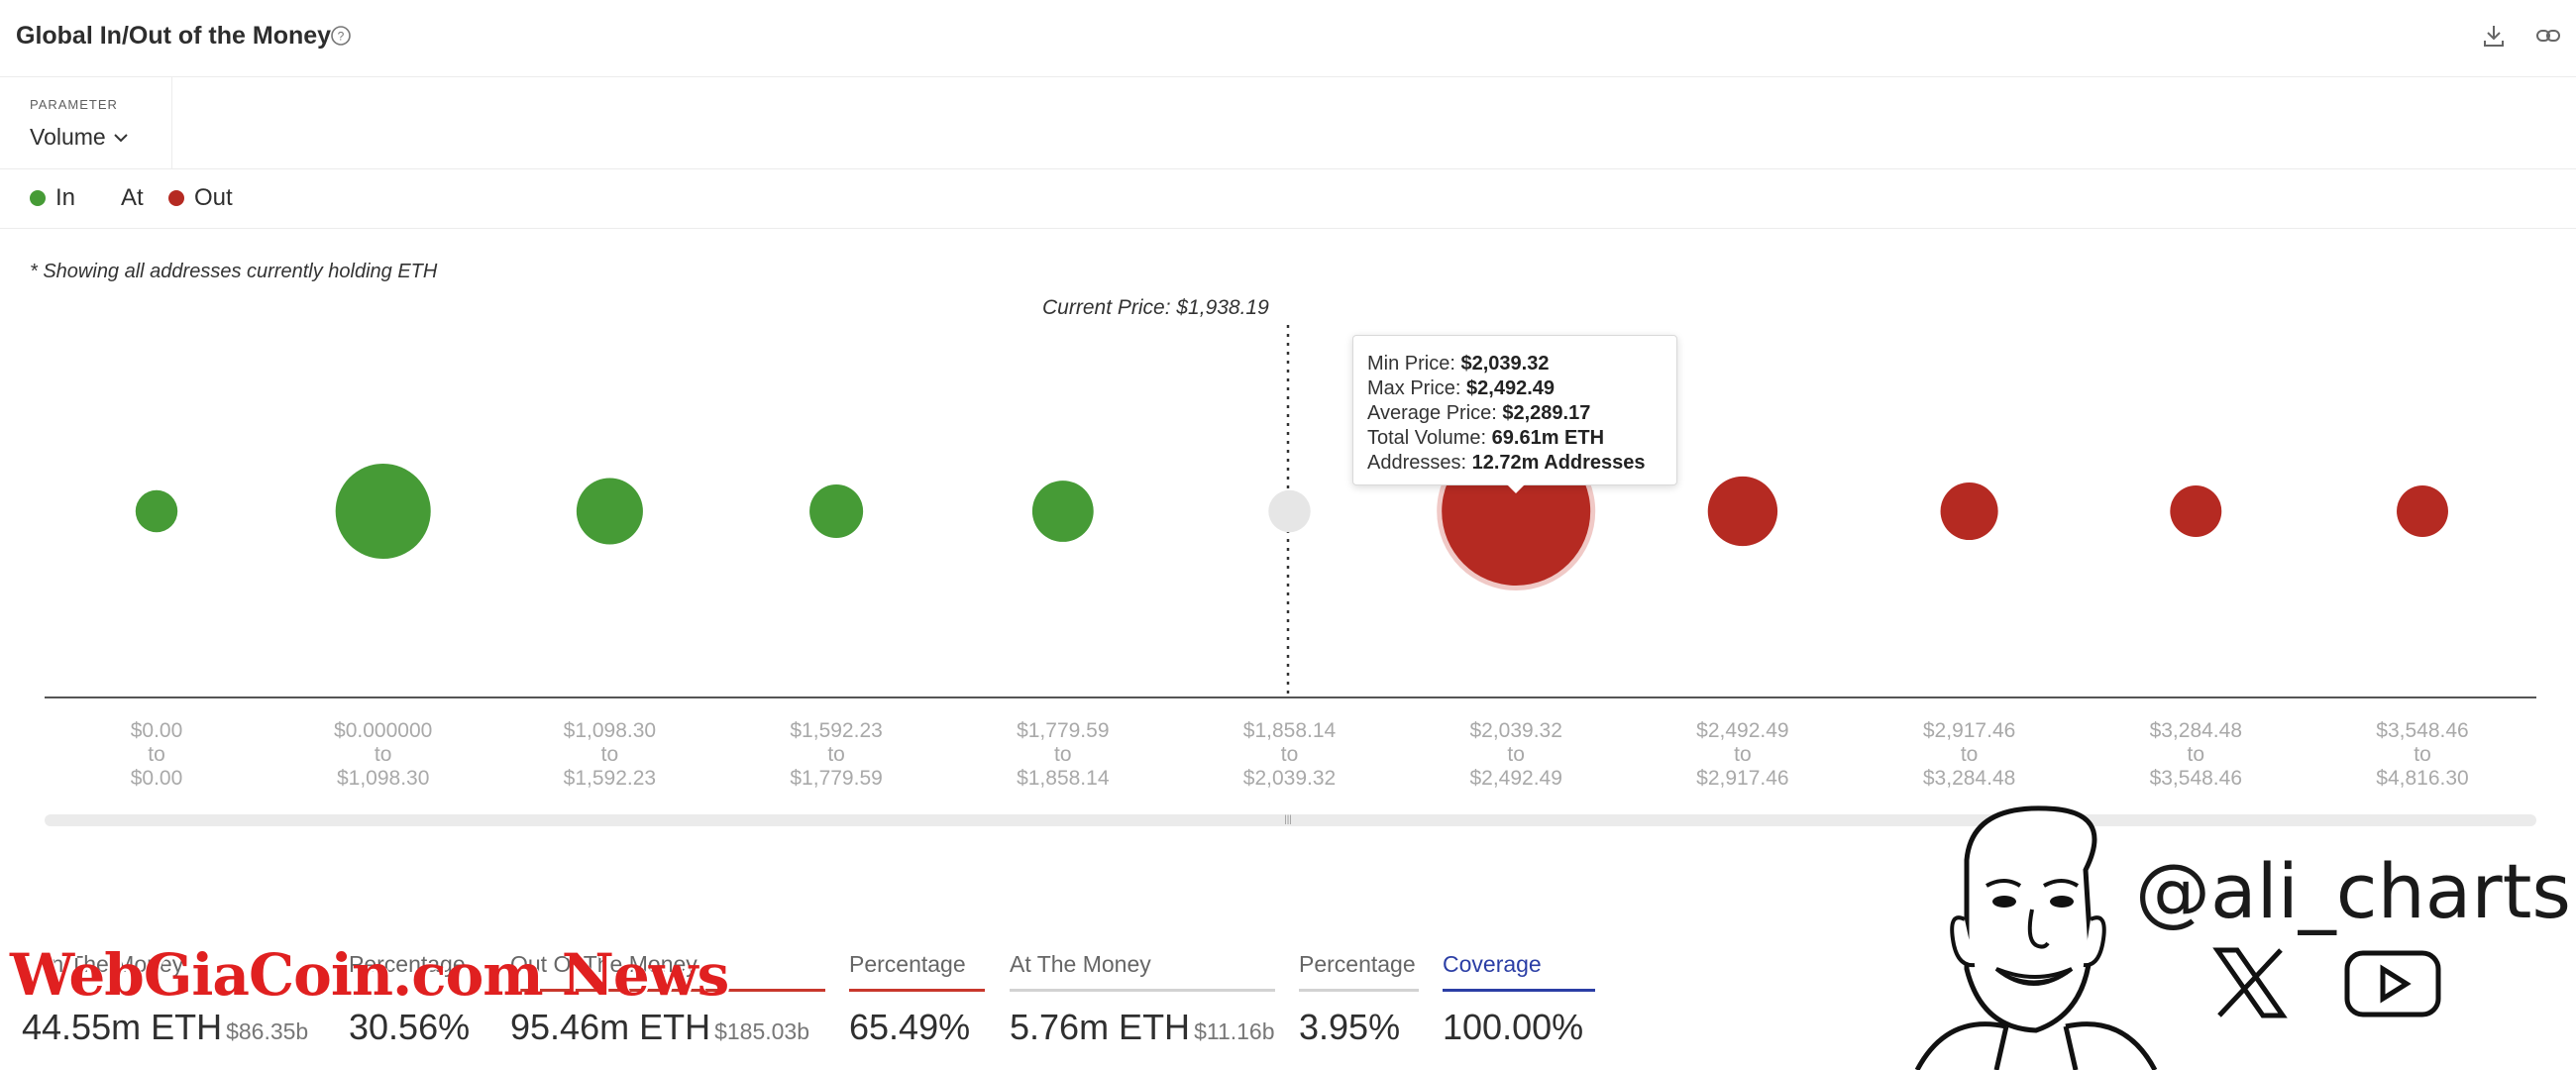 This screenshot has width=2576, height=1070. Describe the element at coordinates (1155, 307) in the screenshot. I see `current-price-label: Current Price: $1,938.19` at that location.